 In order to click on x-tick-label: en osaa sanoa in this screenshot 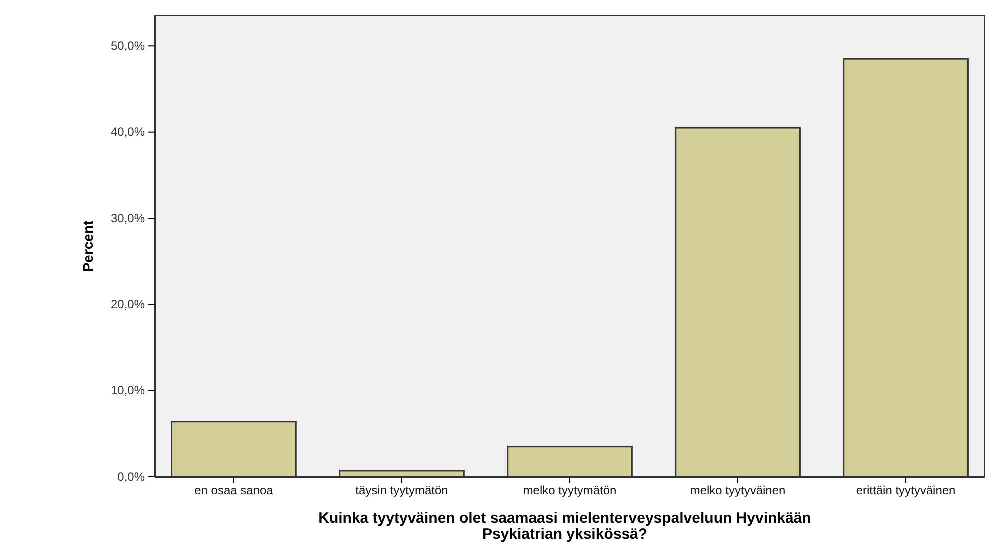, I will do `click(234, 491)`.